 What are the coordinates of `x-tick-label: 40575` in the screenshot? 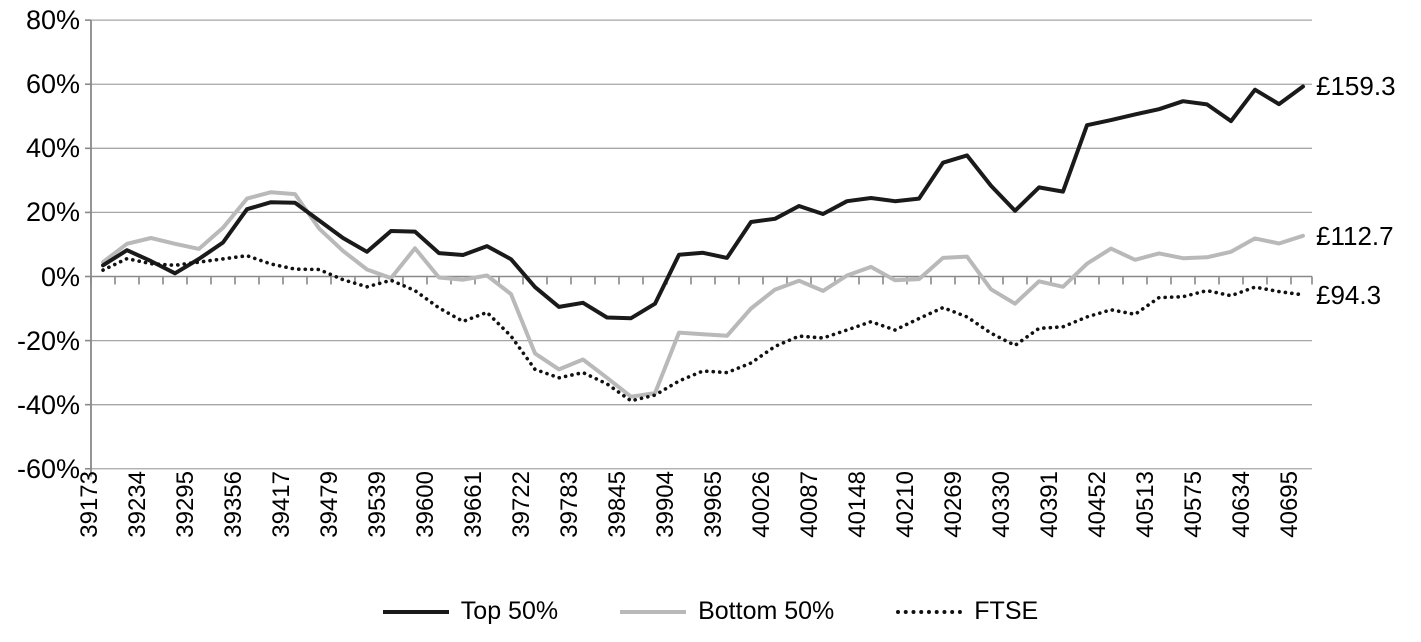 It's located at (1193, 504).